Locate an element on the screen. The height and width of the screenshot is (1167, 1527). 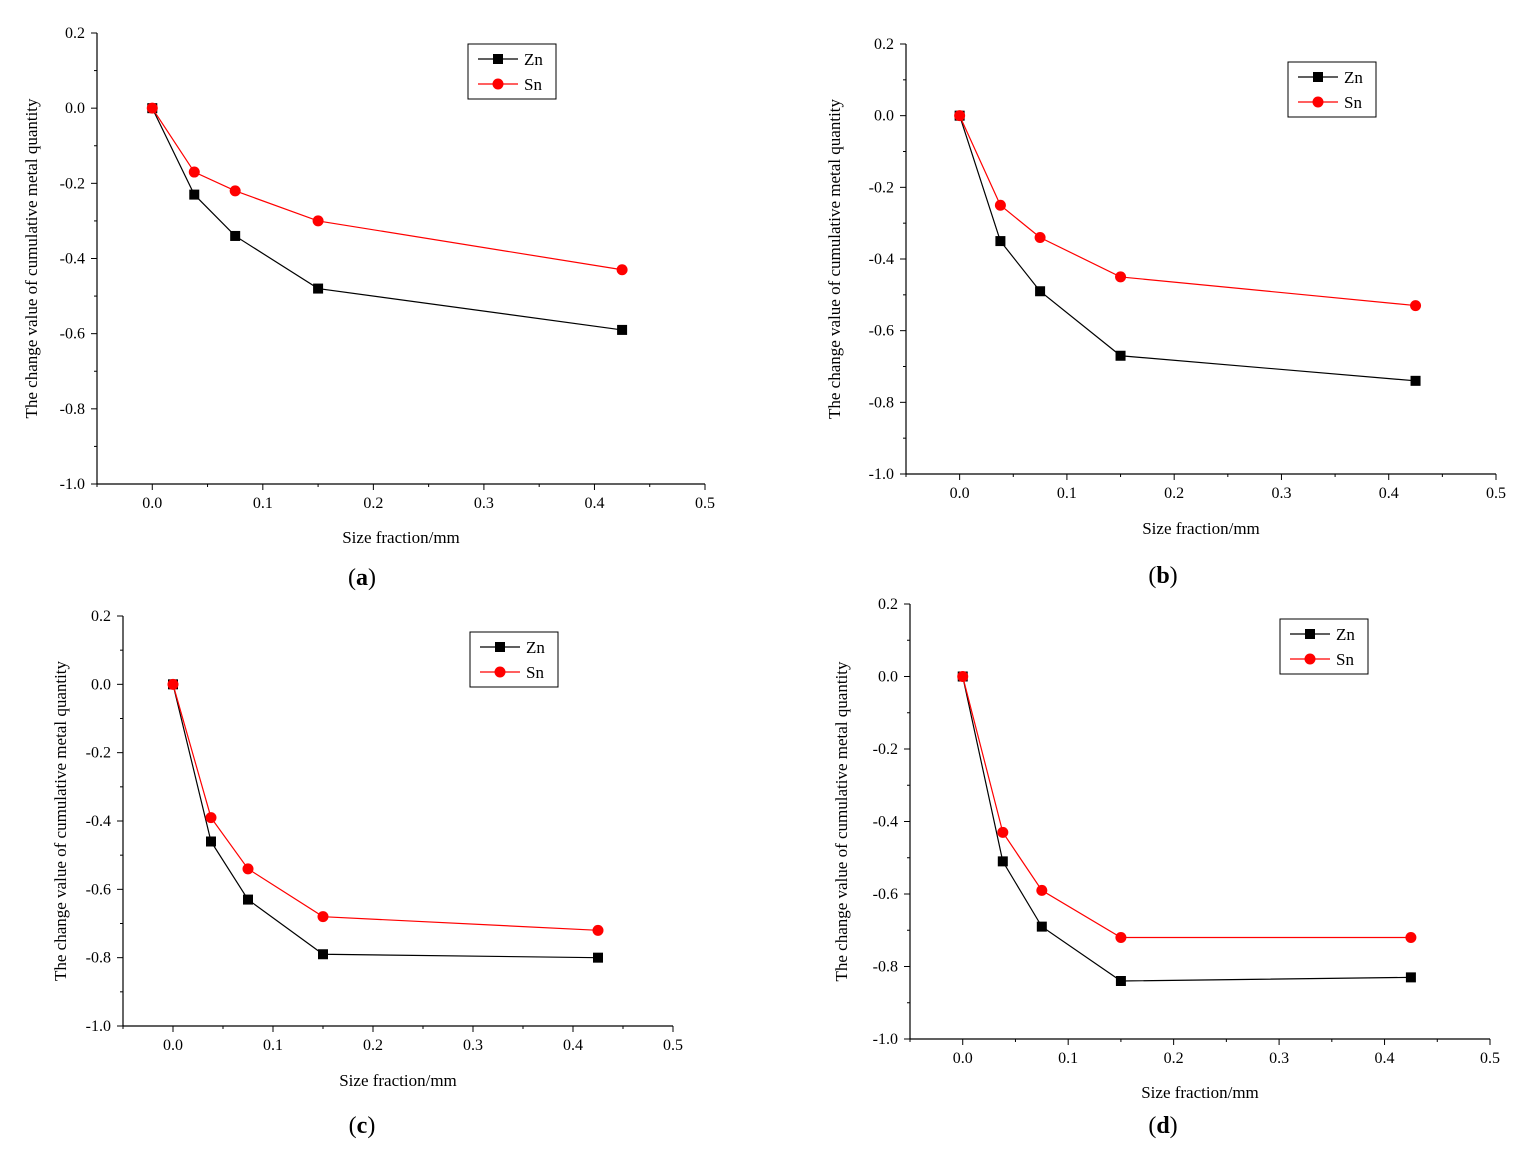
x-tick-label: 0.3 is located at coordinates (1281, 493).